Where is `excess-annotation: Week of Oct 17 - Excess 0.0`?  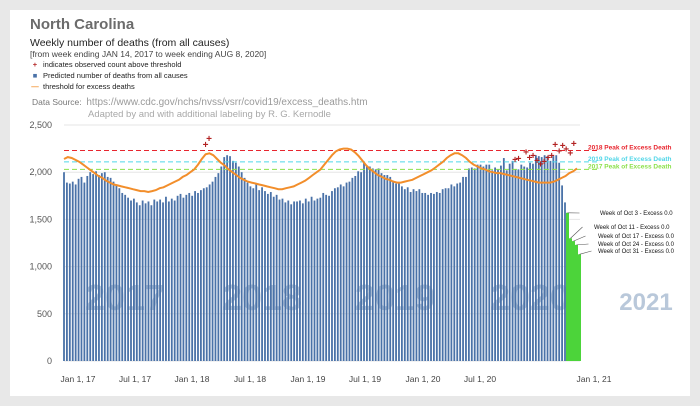
excess-annotation: Week of Oct 17 - Excess 0.0 is located at coordinates (636, 237).